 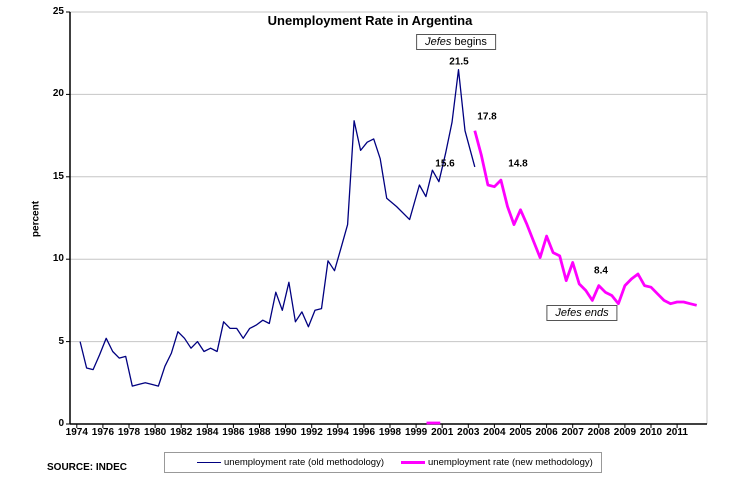 What do you see at coordinates (416, 432) in the screenshot?
I see `x-tick-label-1999: 1999` at bounding box center [416, 432].